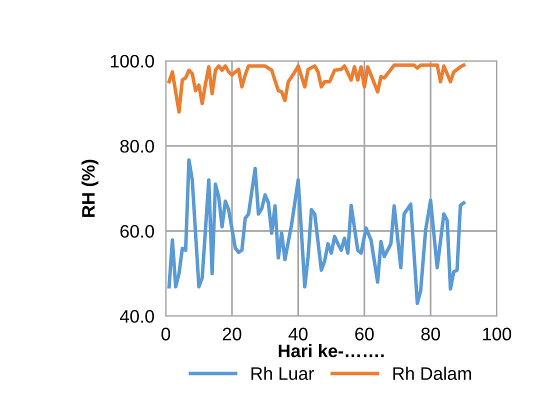 This screenshot has height=417, width=540. I want to click on y-tick-label: 100.0, so click(132, 61).